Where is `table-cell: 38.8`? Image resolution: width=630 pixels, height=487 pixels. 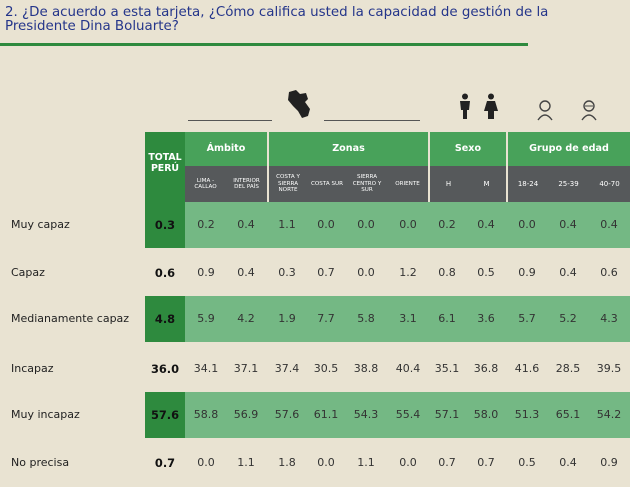
table-cell: 38.8 is located at coordinates (366, 368).